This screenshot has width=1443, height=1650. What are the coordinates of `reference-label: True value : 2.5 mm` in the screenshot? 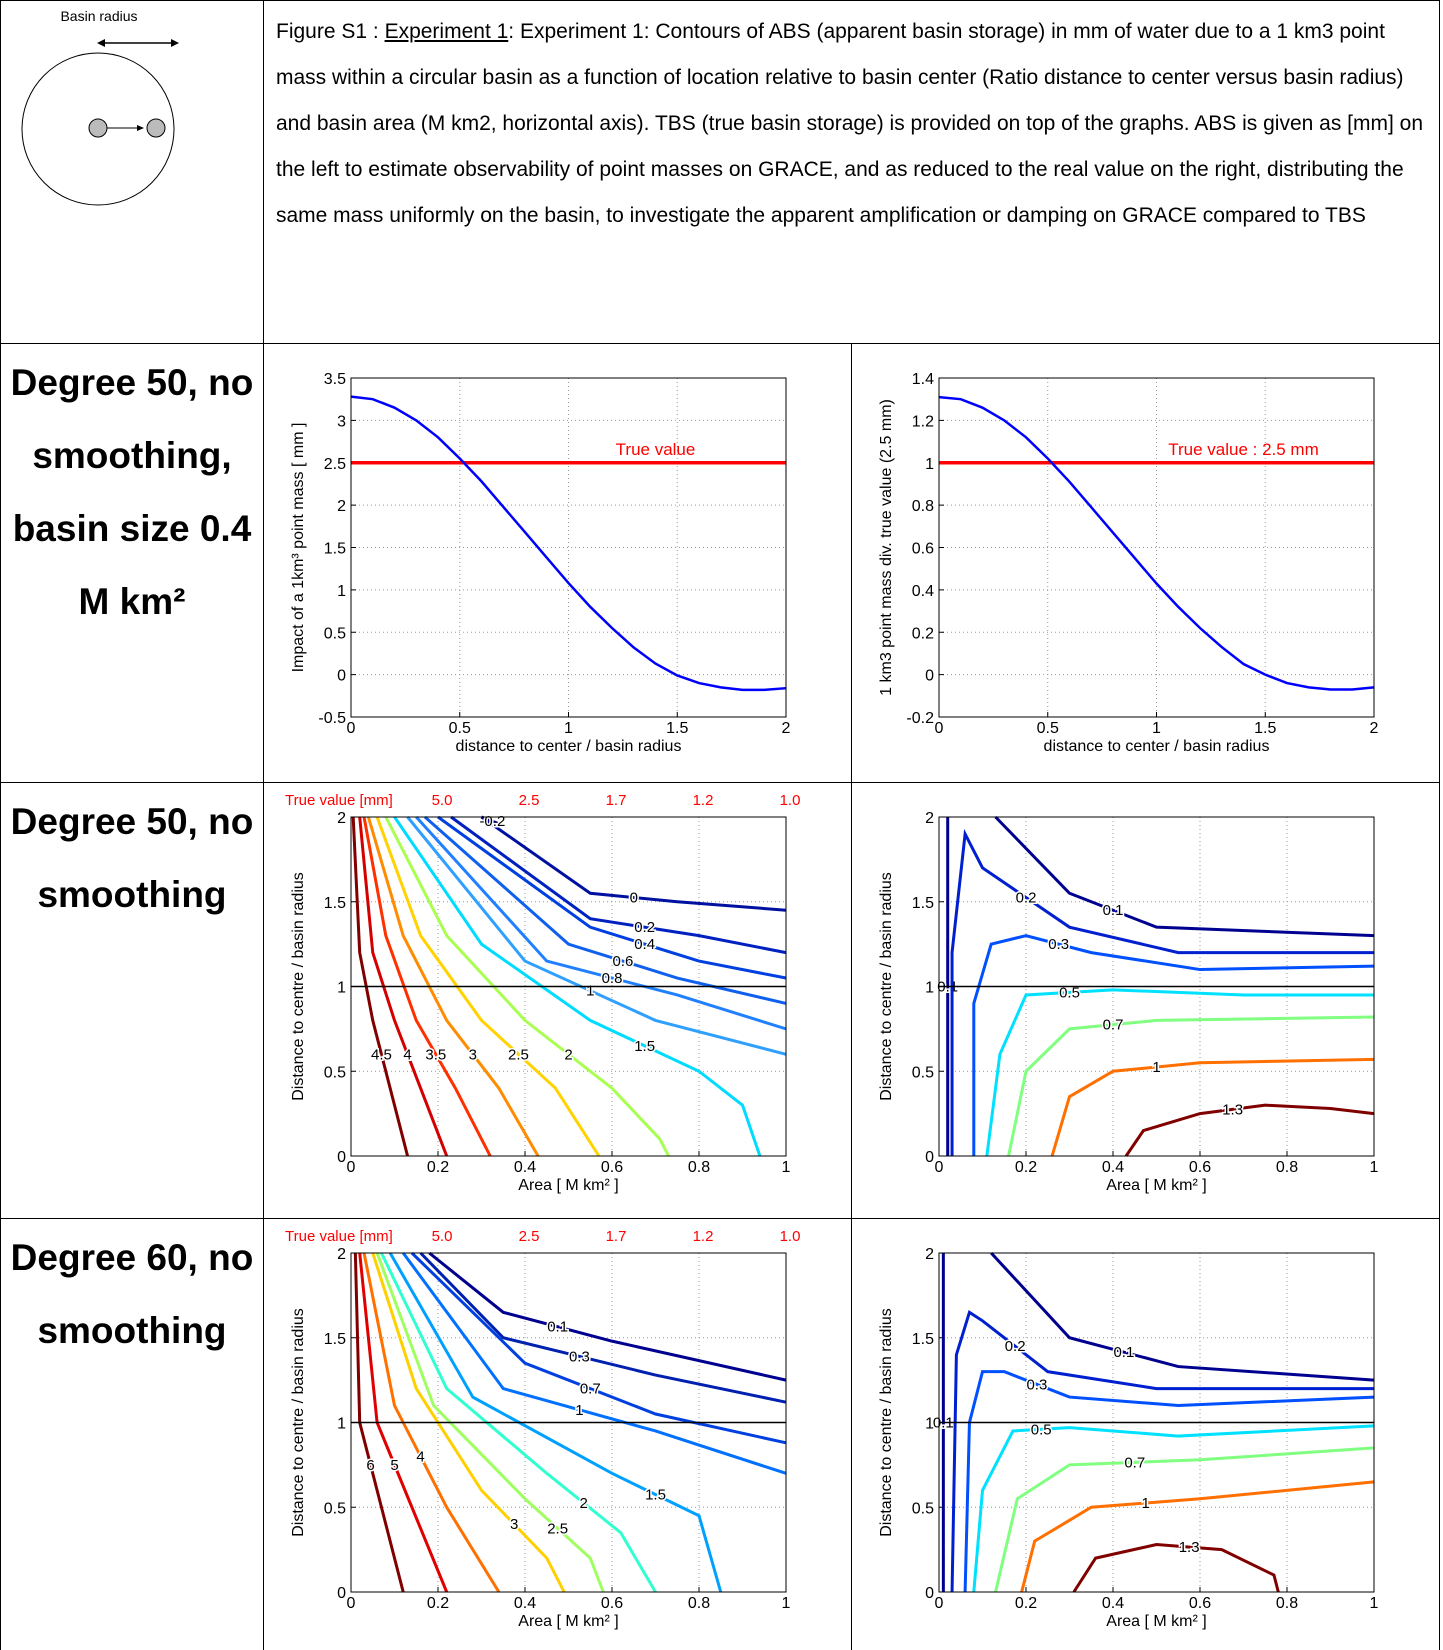 It's located at (1243, 449).